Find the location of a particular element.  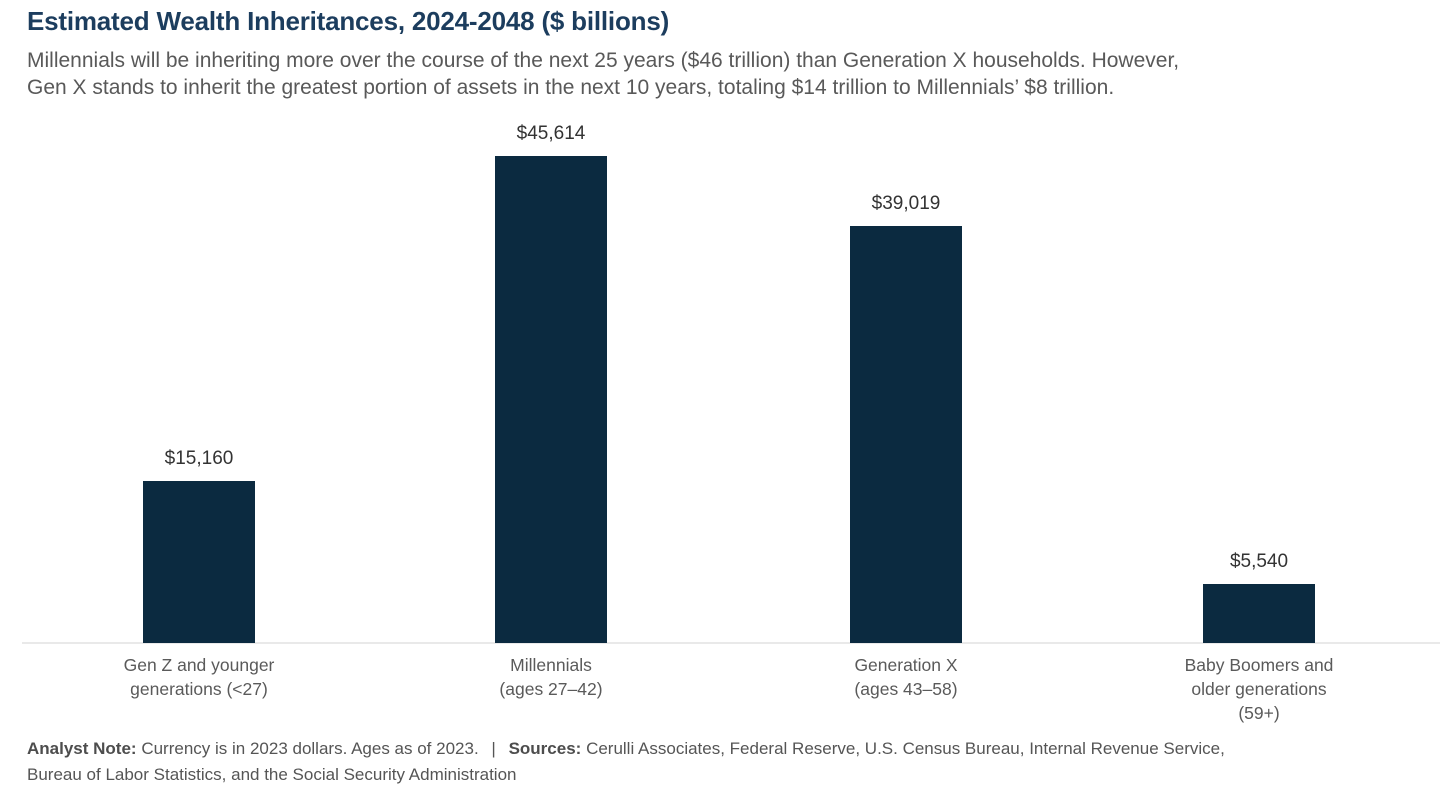

bar-value-label: $39,019 is located at coordinates (906, 203).